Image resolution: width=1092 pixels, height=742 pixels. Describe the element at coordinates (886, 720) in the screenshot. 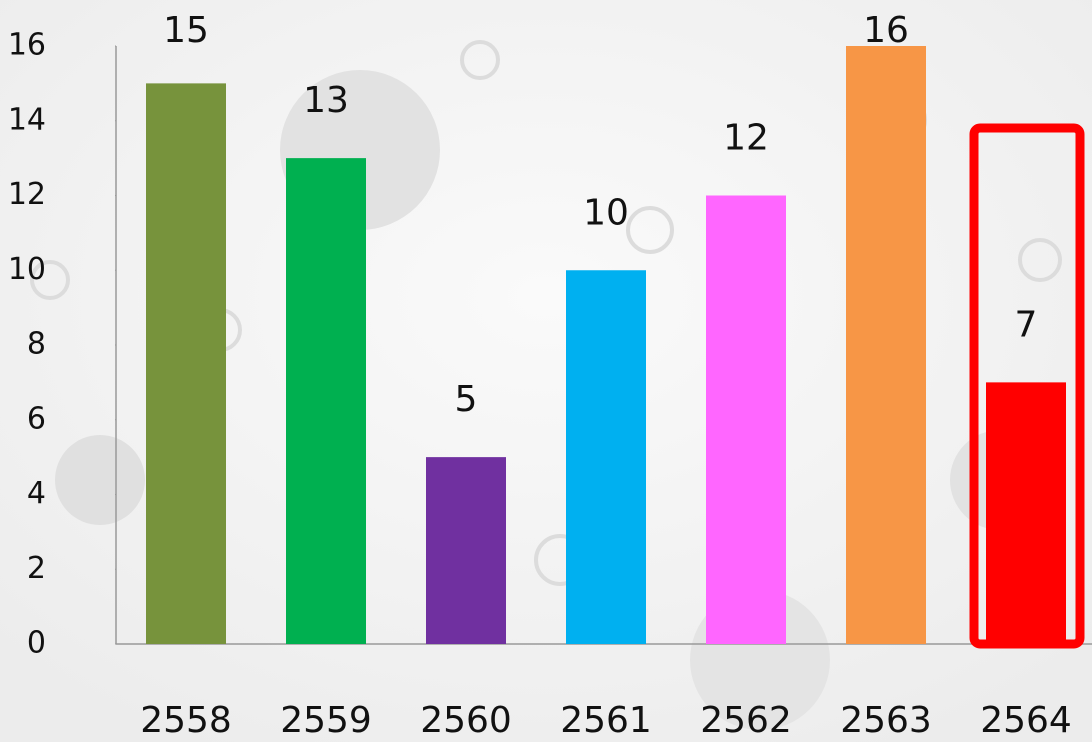

I see `x-tick-label: 2563` at that location.